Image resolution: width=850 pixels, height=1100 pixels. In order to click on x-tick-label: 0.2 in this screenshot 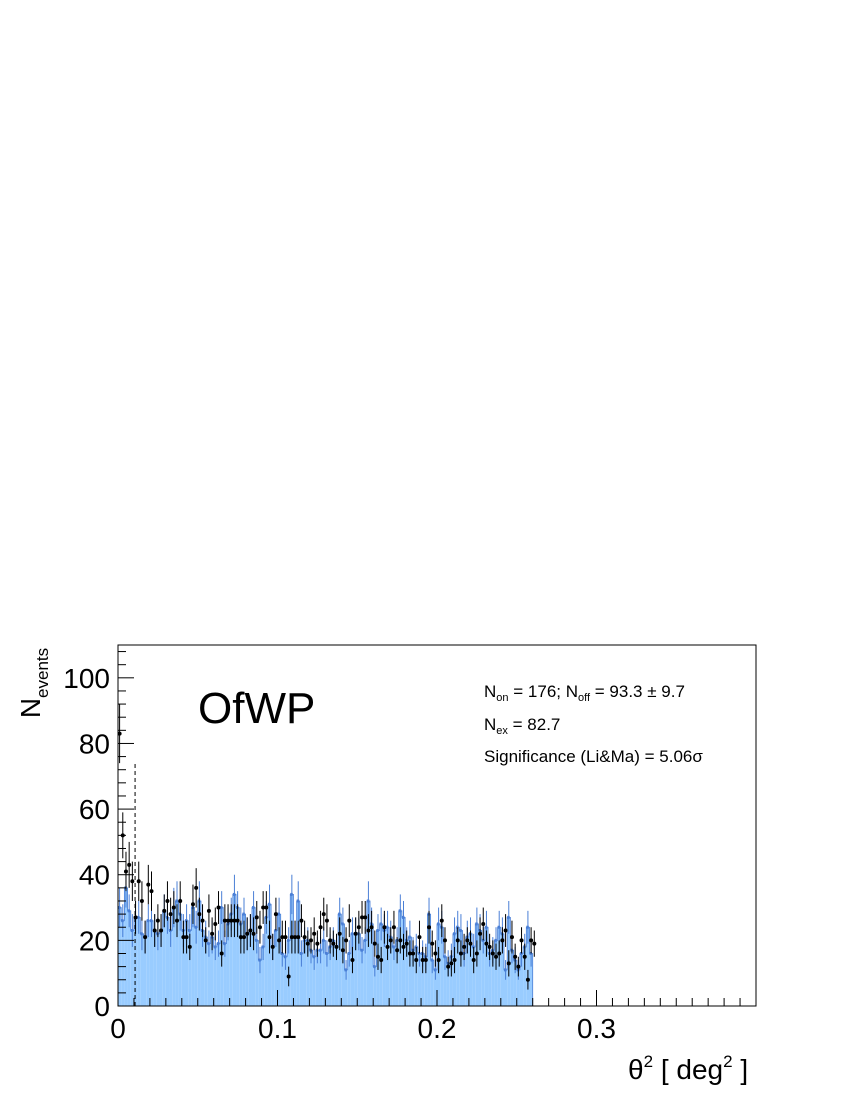, I will do `click(437, 1028)`.